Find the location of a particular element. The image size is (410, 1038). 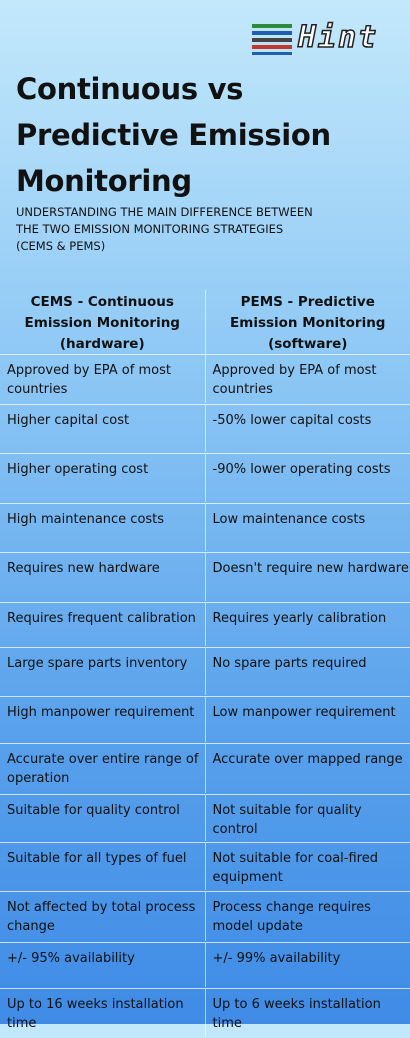

table-cell: Doesn't require new hardware is located at coordinates (307, 577).